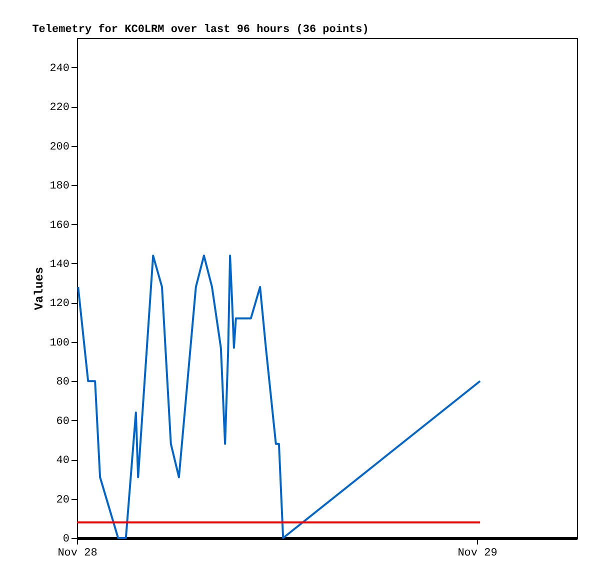 The image size is (597, 579). Describe the element at coordinates (60, 186) in the screenshot. I see `y-tick-label: 180` at that location.